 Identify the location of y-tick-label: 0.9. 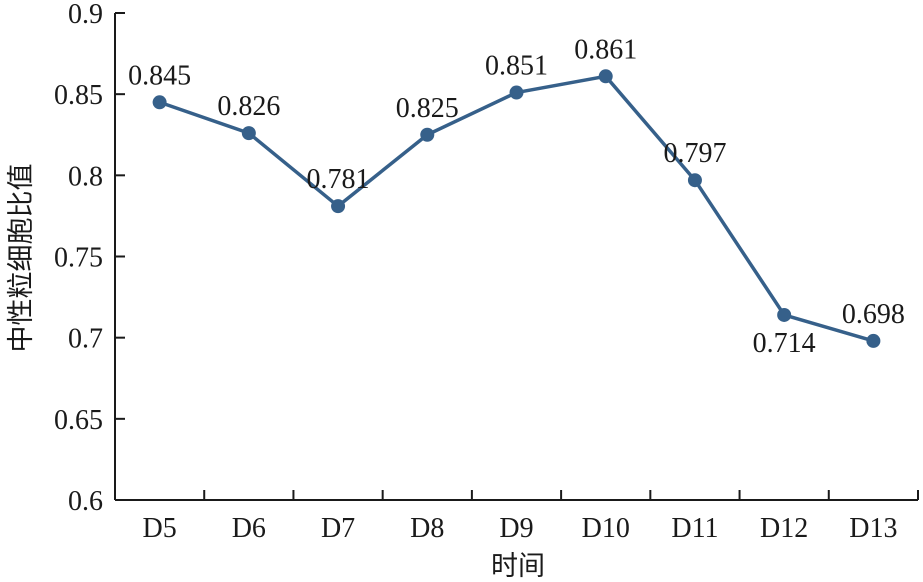
(85, 15).